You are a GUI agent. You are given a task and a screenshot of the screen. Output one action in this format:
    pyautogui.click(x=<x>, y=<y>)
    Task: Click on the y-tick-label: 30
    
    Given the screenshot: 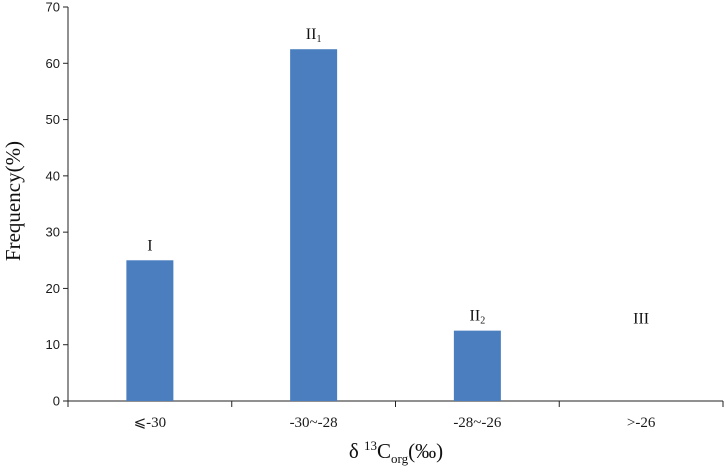 What is the action you would take?
    pyautogui.click(x=53, y=232)
    